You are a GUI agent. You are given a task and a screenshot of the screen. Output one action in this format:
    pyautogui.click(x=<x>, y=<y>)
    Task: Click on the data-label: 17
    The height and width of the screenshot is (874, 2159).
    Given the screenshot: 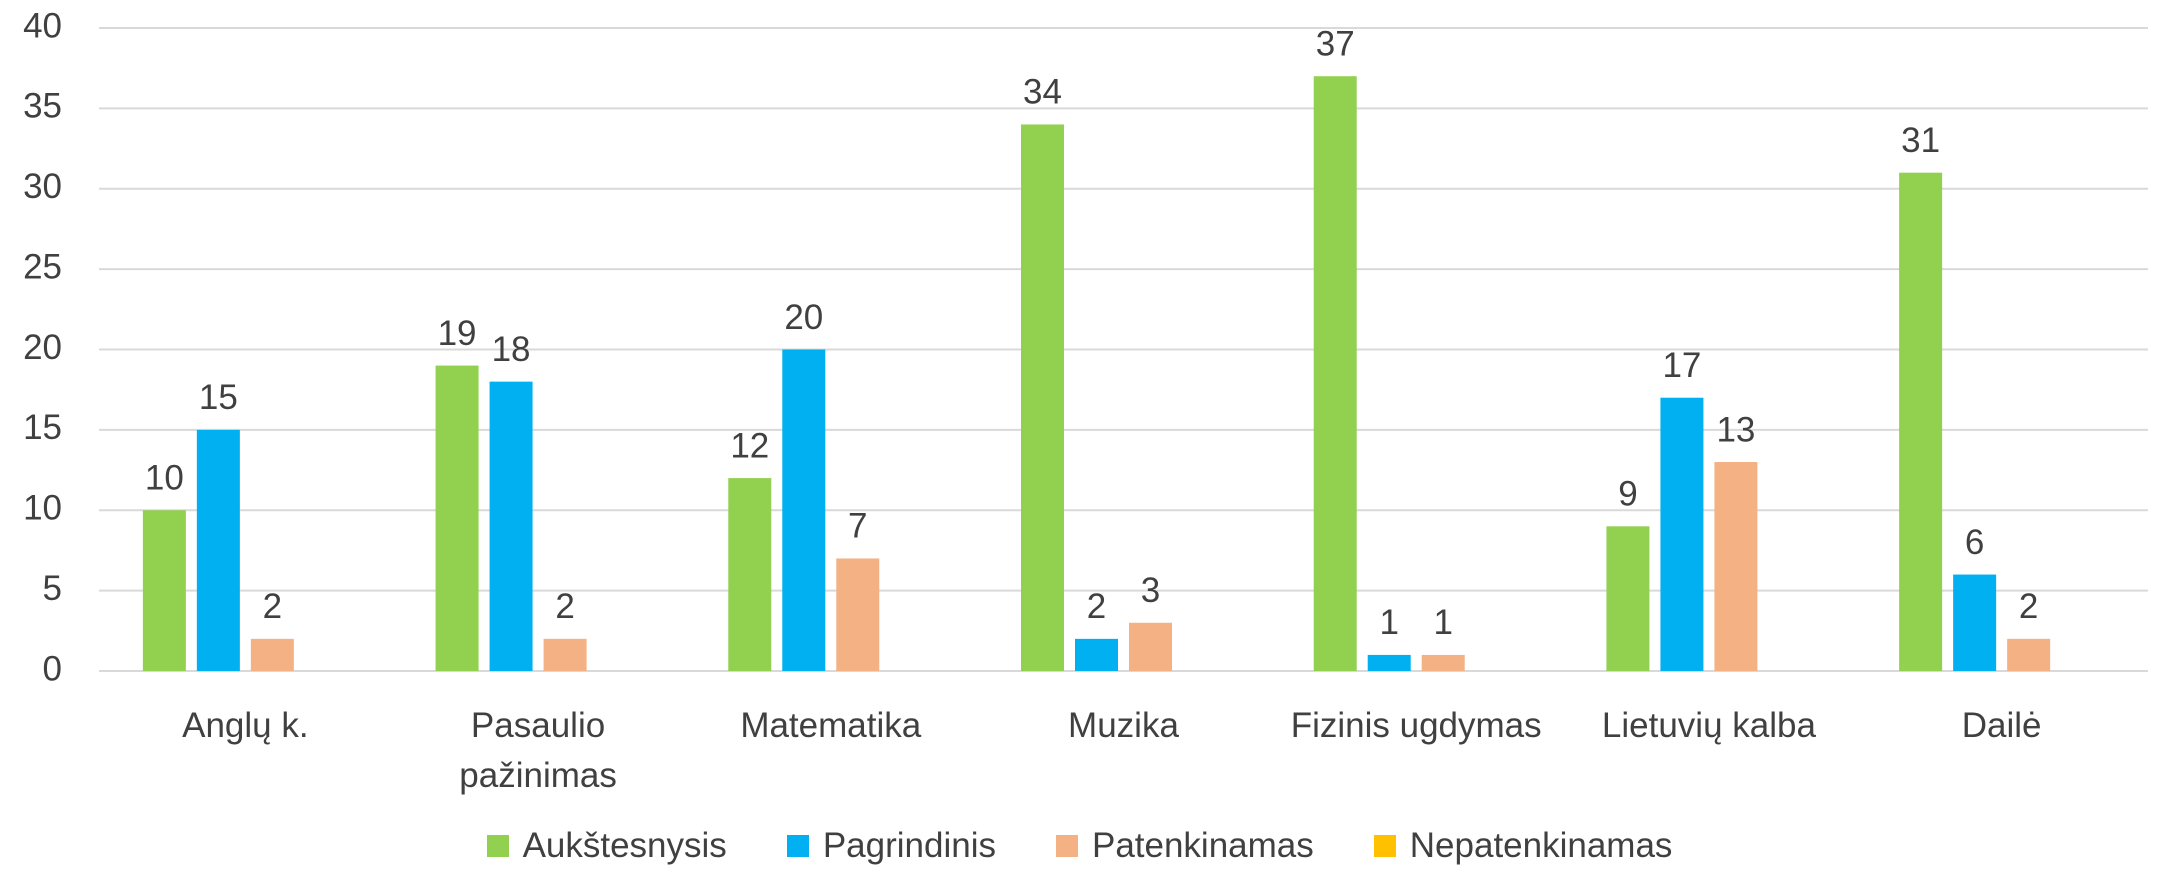 What is the action you would take?
    pyautogui.click(x=1681, y=365)
    